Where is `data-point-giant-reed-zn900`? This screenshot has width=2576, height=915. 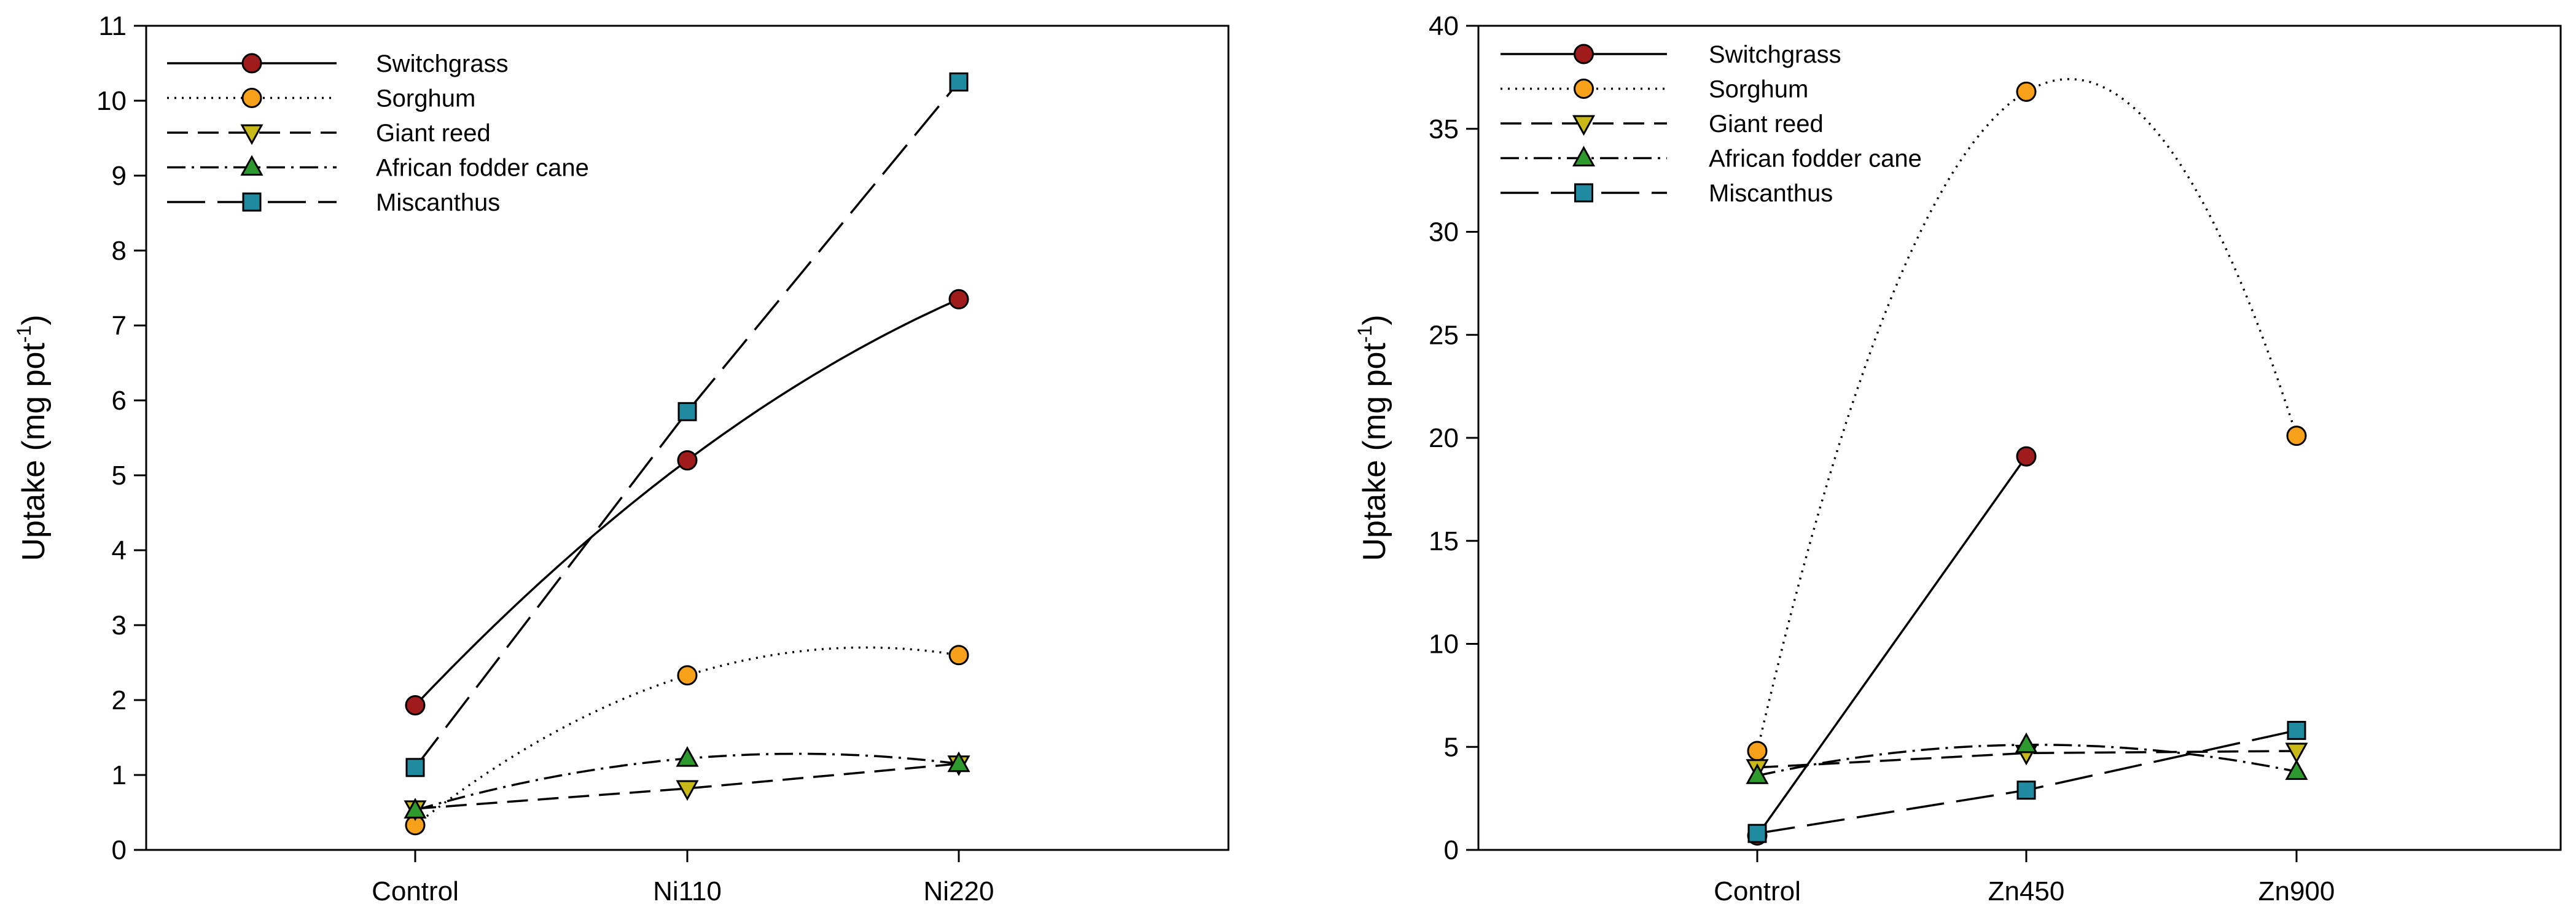 data-point-giant-reed-zn900 is located at coordinates (2296, 753).